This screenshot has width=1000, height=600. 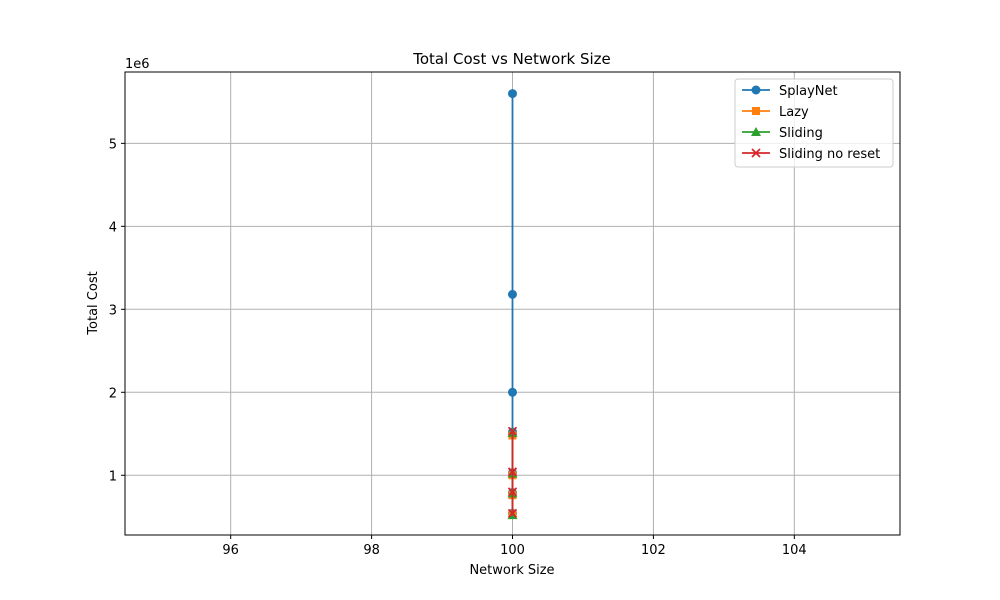 I want to click on x-tick-label: 98, so click(x=371, y=550).